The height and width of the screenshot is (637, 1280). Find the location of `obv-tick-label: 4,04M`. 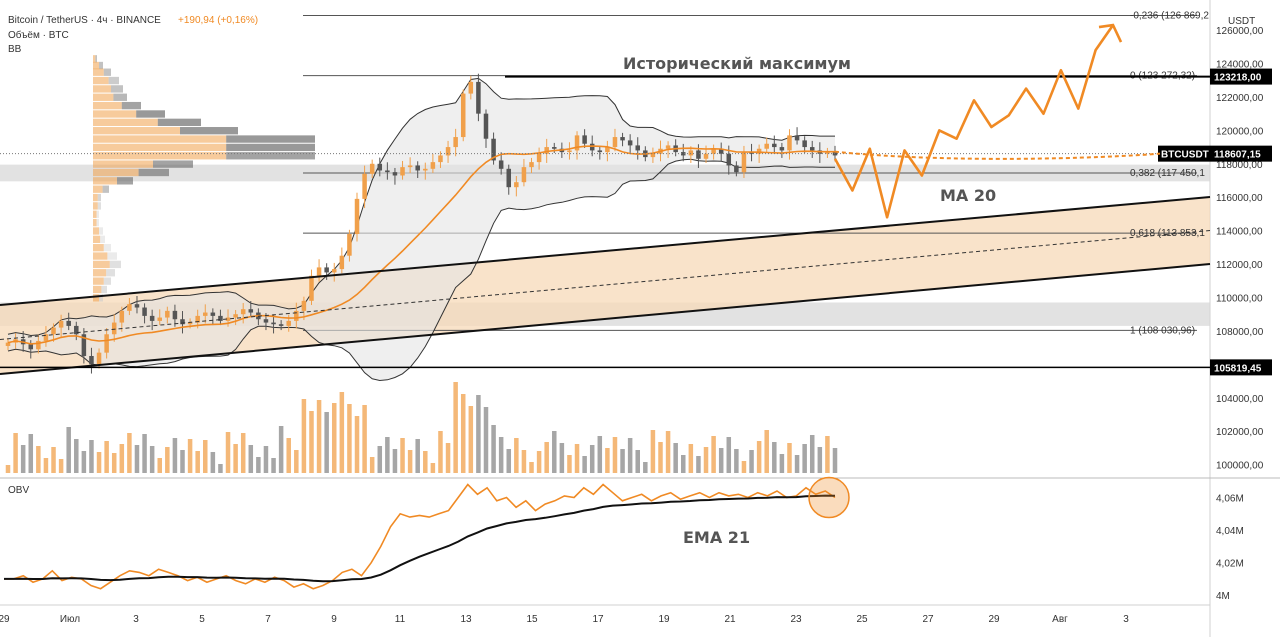

obv-tick-label: 4,04M is located at coordinates (1230, 531).